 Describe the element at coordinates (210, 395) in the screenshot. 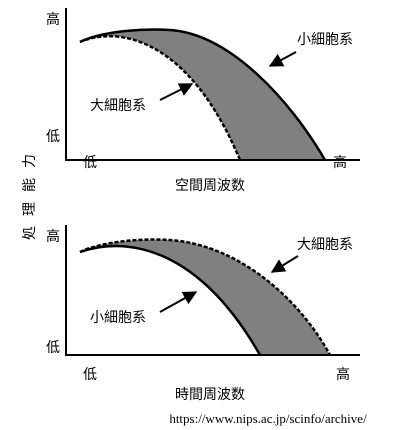

I see `x-label: 時間周波数` at that location.